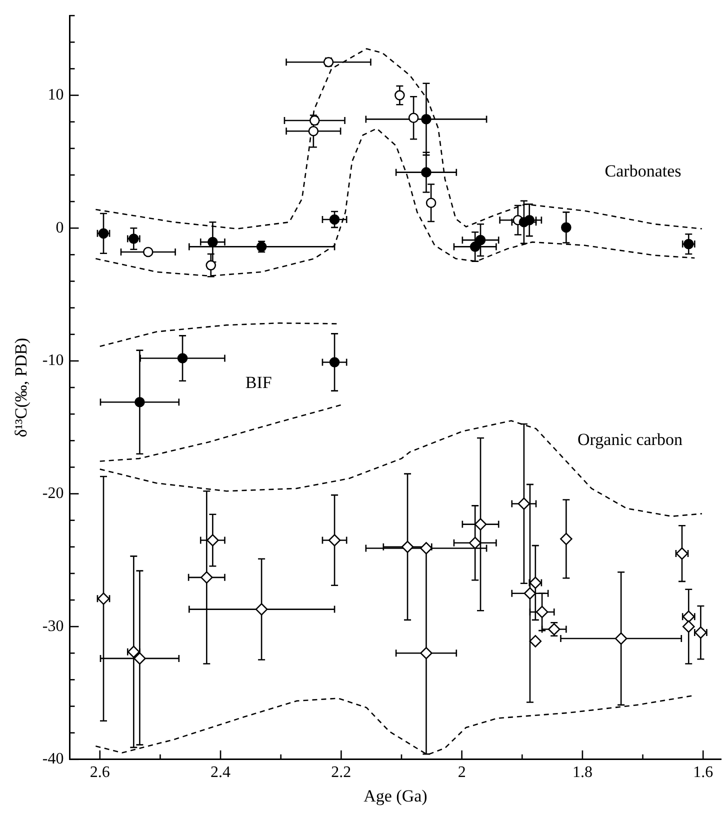 The width and height of the screenshot is (728, 819). Describe the element at coordinates (462, 773) in the screenshot. I see `x-tick-label: 2` at that location.